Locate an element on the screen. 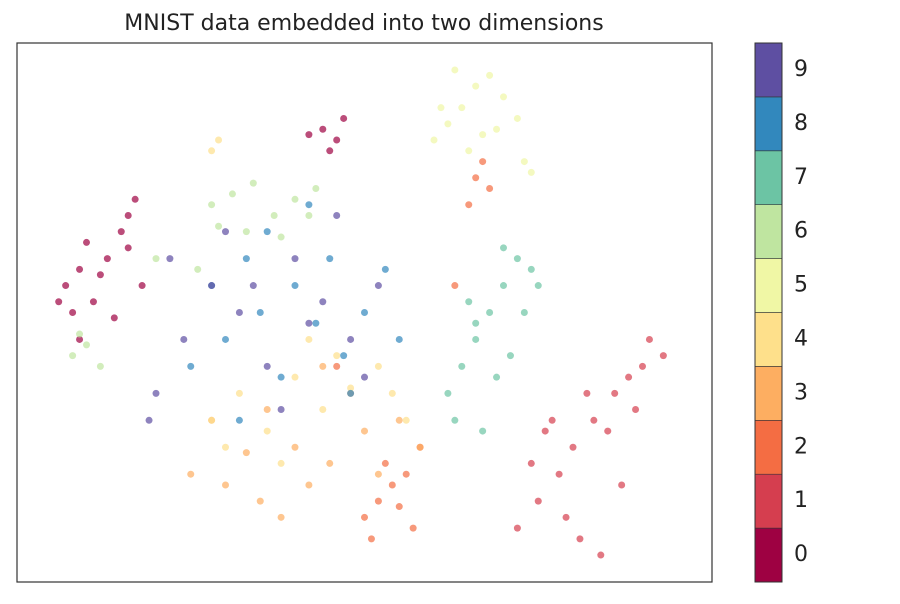 This screenshot has width=900, height=604. colorbar-label: 7 is located at coordinates (801, 177).